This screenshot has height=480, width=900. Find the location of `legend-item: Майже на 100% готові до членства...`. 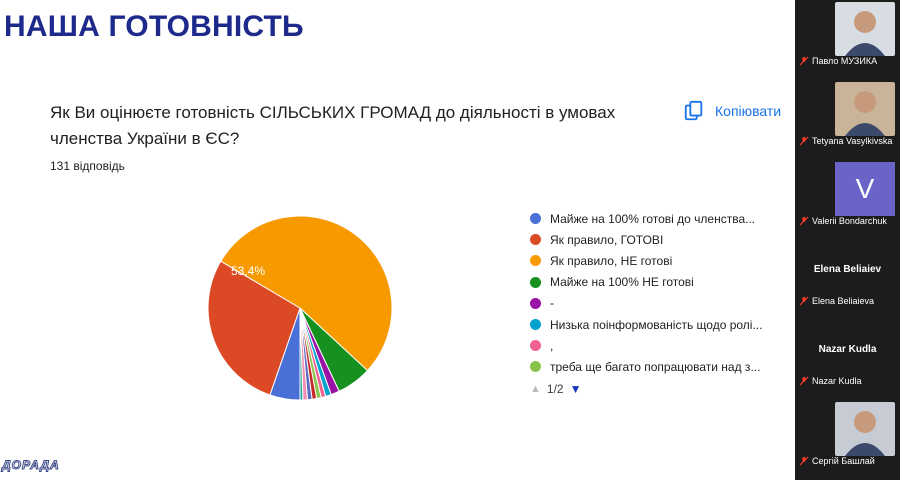

legend-item: Майже на 100% готові до членства... is located at coordinates (646, 218).